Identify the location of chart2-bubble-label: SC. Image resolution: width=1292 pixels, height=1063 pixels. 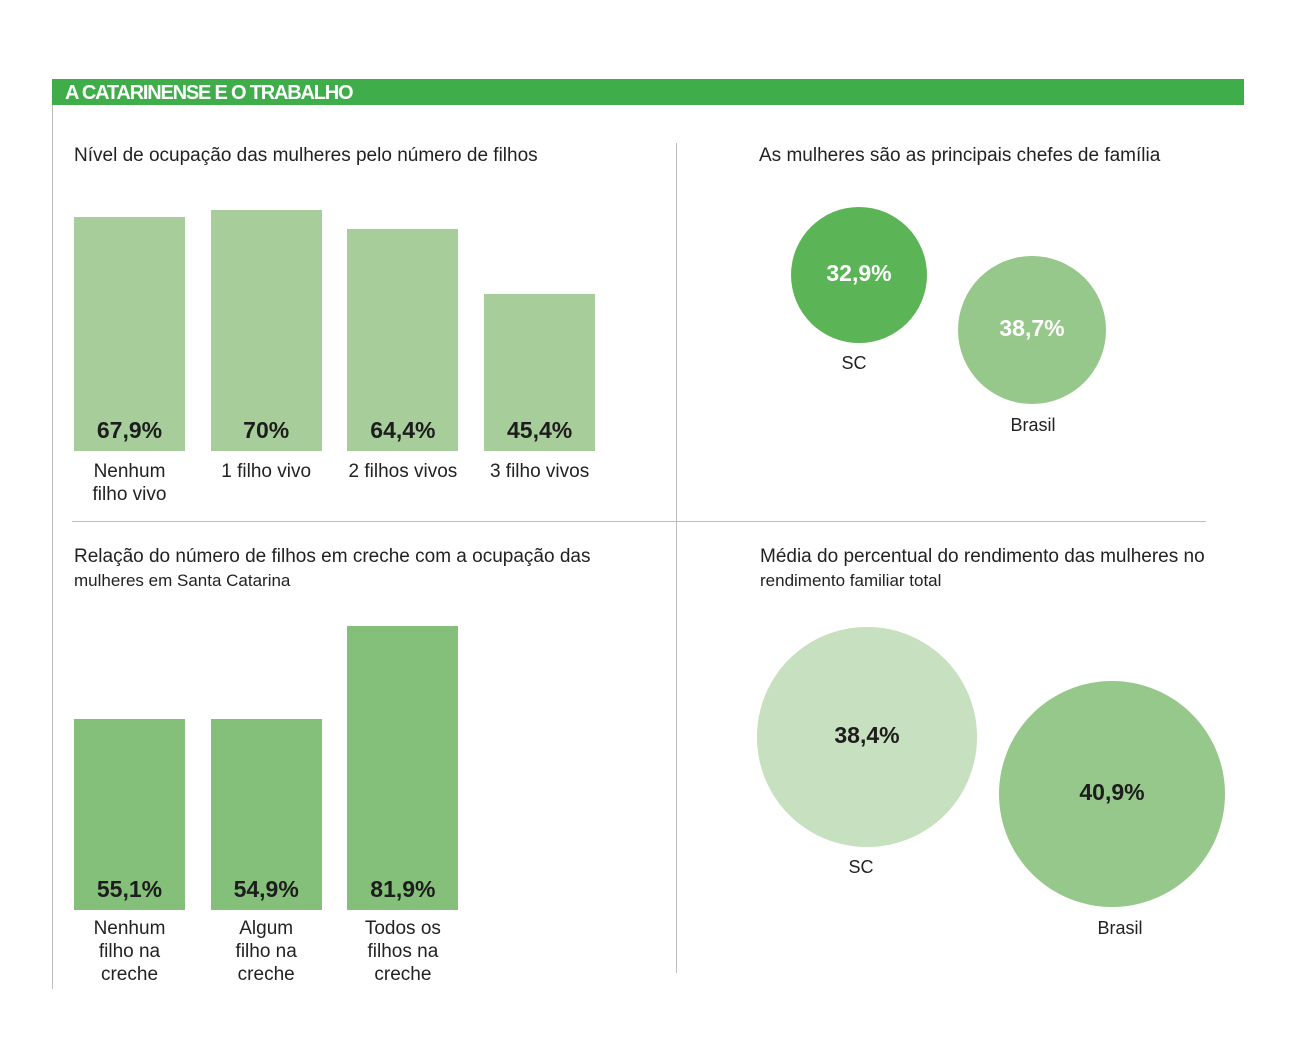
(854, 363).